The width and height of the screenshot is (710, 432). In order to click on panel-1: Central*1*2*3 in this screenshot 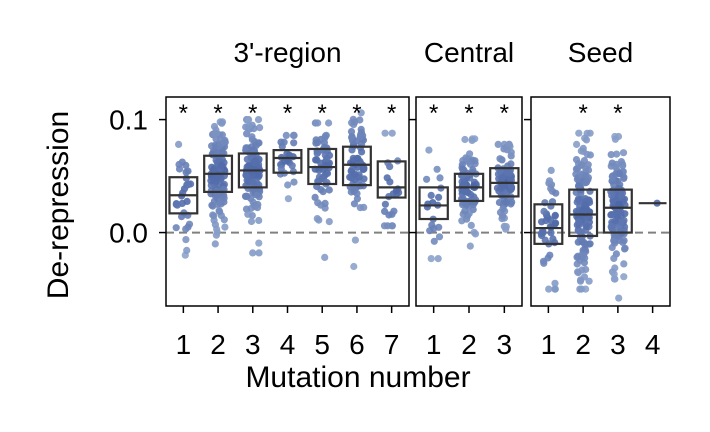, I will do `click(466, 198)`.